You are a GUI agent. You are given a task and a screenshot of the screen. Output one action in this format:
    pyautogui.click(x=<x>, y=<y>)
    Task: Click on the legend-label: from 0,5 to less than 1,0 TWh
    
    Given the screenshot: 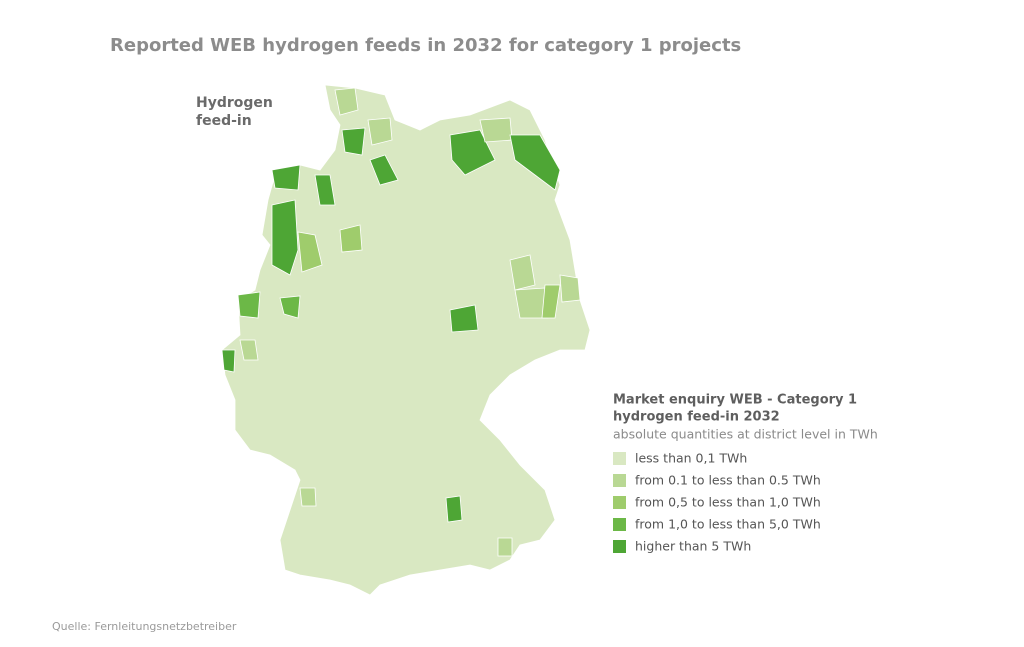 What is the action you would take?
    pyautogui.click(x=728, y=502)
    